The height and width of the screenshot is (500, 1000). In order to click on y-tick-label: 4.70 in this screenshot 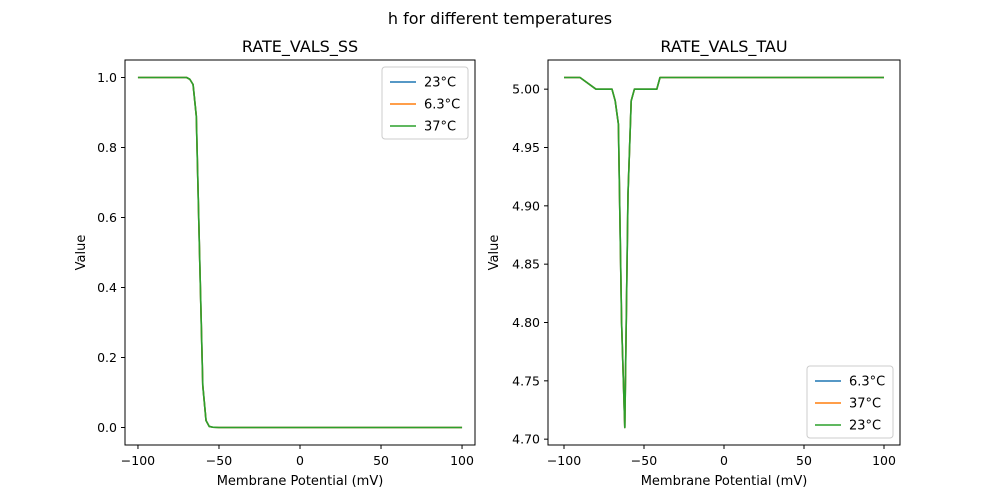, I will do `click(526, 439)`.